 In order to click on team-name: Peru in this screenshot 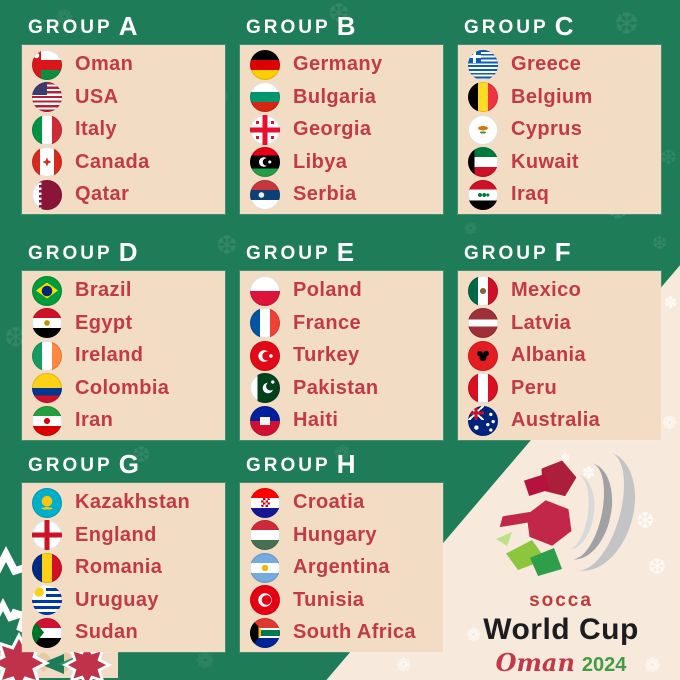, I will do `click(534, 387)`.